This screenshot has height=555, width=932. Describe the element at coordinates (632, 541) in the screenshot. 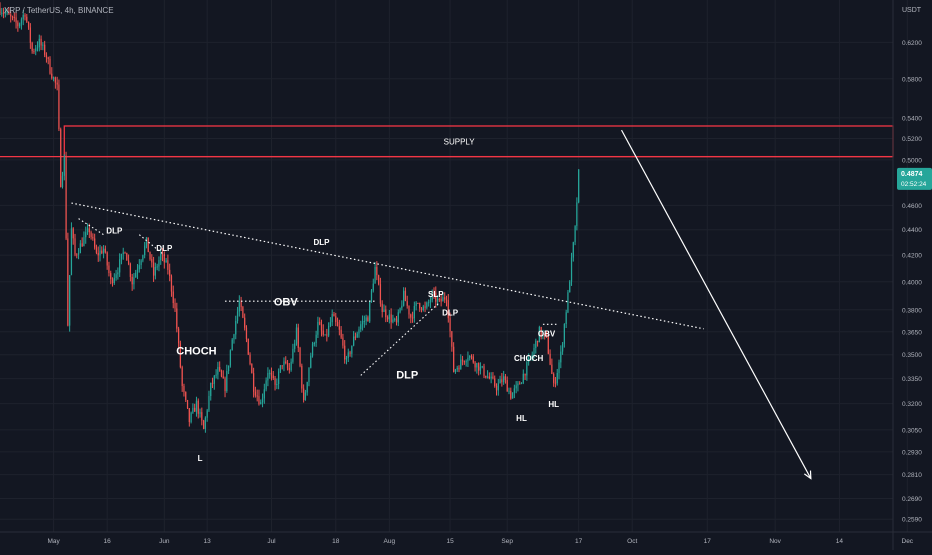

I see `x-tick-label: Oct` at that location.